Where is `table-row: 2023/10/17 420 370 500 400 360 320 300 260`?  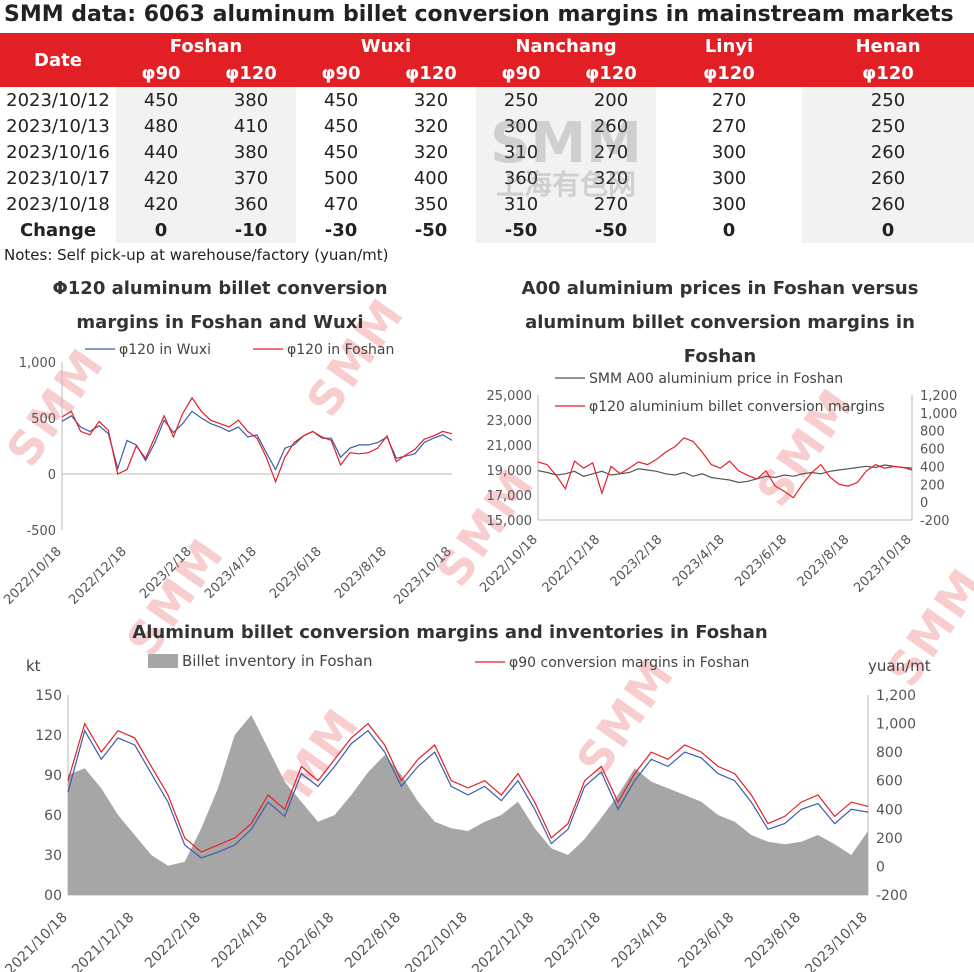
table-row: 2023/10/17 420 370 500 400 360 320 300 260 is located at coordinates (487, 178).